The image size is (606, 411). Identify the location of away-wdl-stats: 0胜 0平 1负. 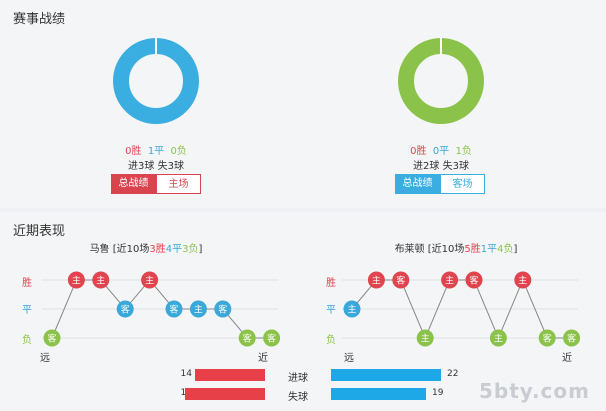
(441, 149).